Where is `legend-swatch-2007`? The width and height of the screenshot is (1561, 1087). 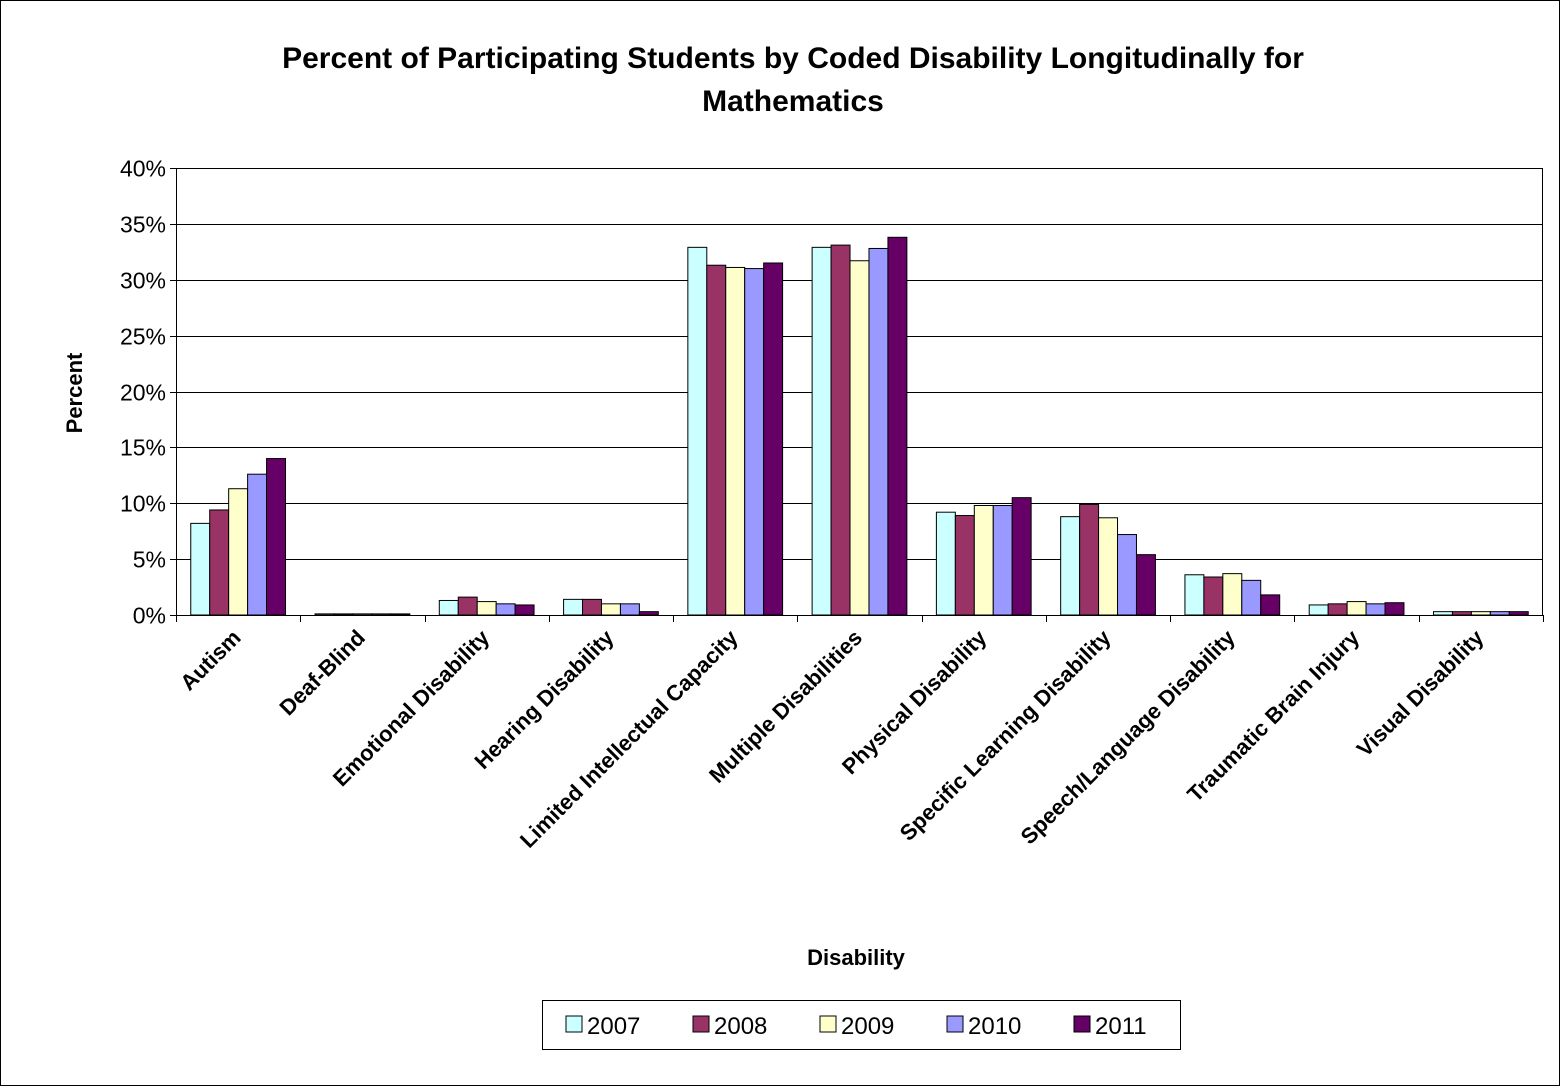 legend-swatch-2007 is located at coordinates (574, 1024).